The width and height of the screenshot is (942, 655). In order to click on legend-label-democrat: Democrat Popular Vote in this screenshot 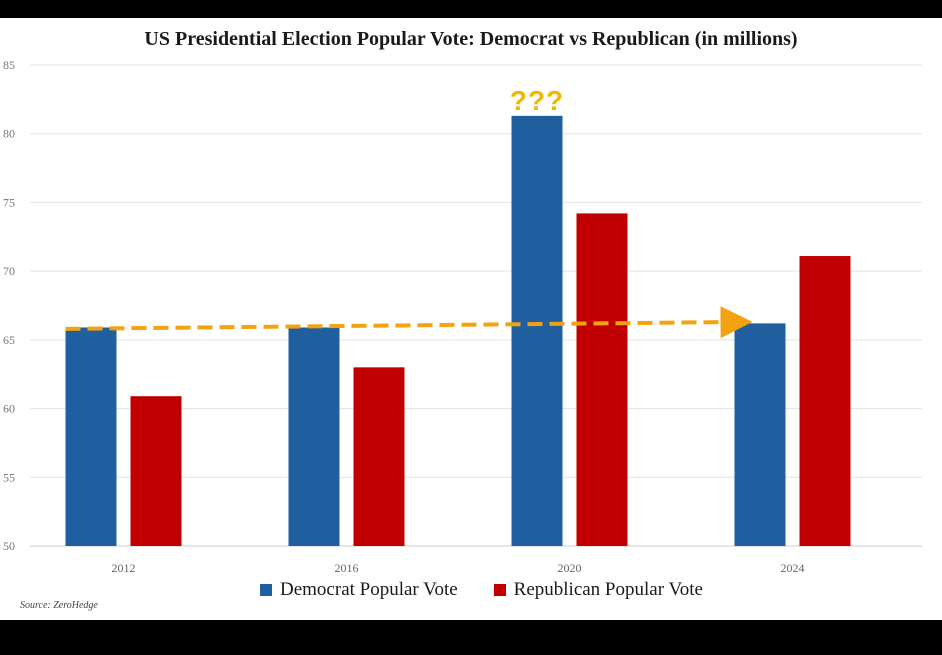, I will do `click(369, 589)`.